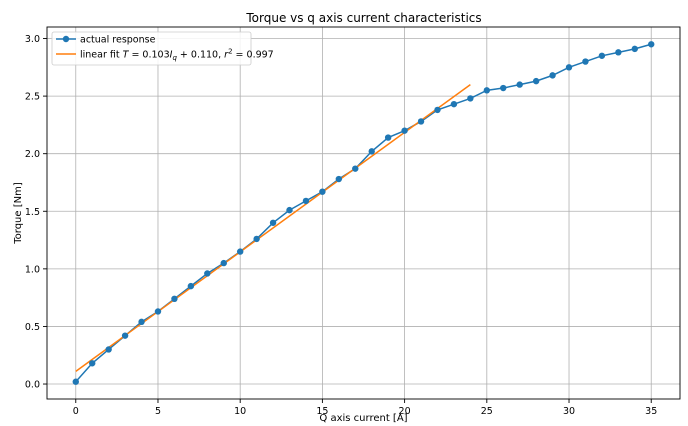 Image resolution: width=688 pixels, height=426 pixels. Describe the element at coordinates (158, 411) in the screenshot. I see `x-tick-label: 5` at that location.